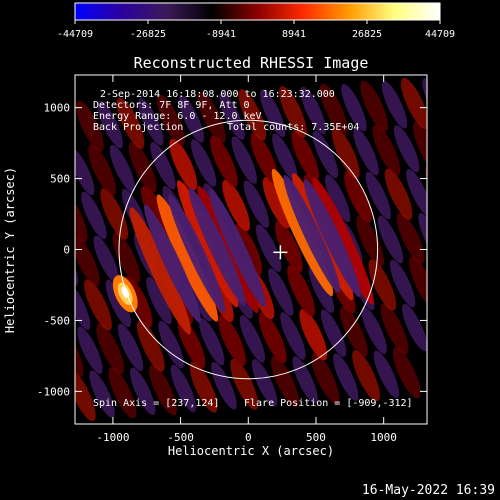 This screenshot has height=500, width=500. Describe the element at coordinates (60, 179) in the screenshot. I see `y-tick-label: 500` at that location.